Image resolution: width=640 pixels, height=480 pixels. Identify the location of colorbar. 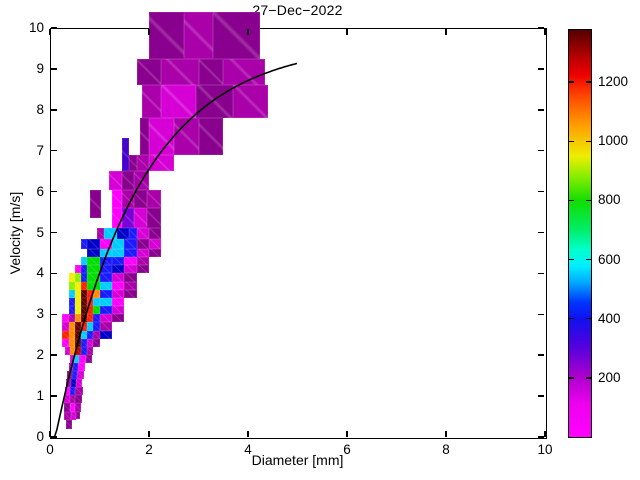
(580, 233).